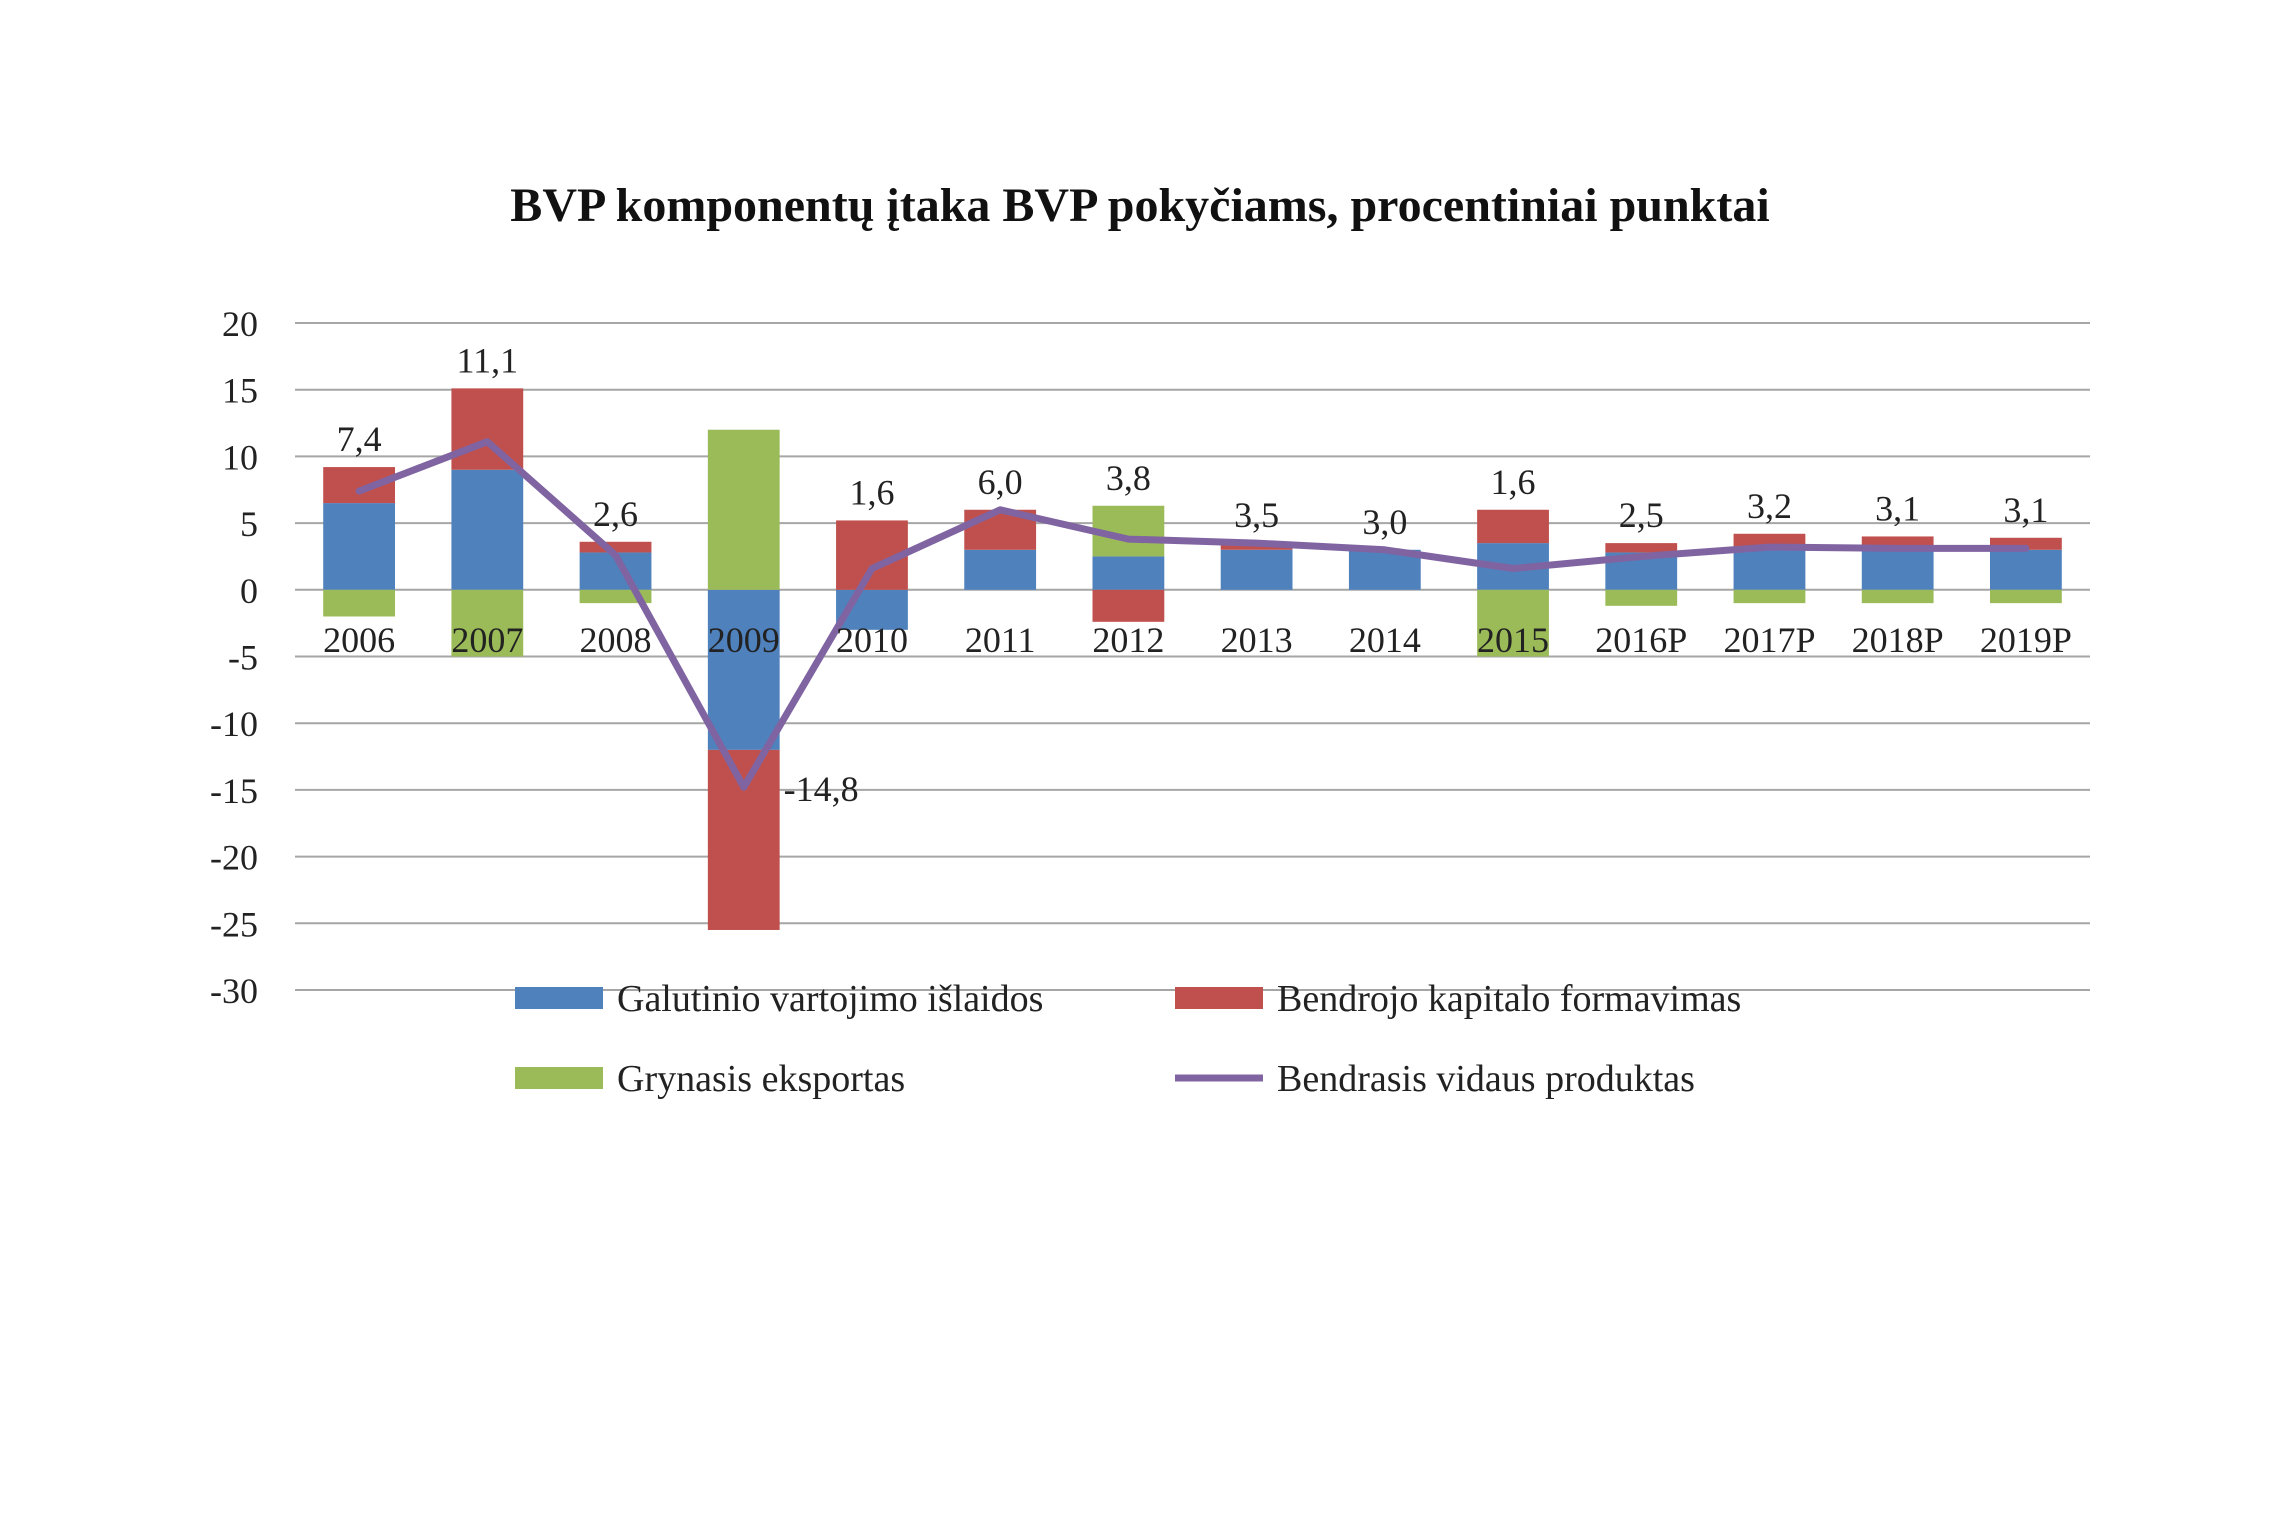 The width and height of the screenshot is (2280, 1520). What do you see at coordinates (761, 1079) in the screenshot?
I see `legend-label: Grynasis eksportas` at bounding box center [761, 1079].